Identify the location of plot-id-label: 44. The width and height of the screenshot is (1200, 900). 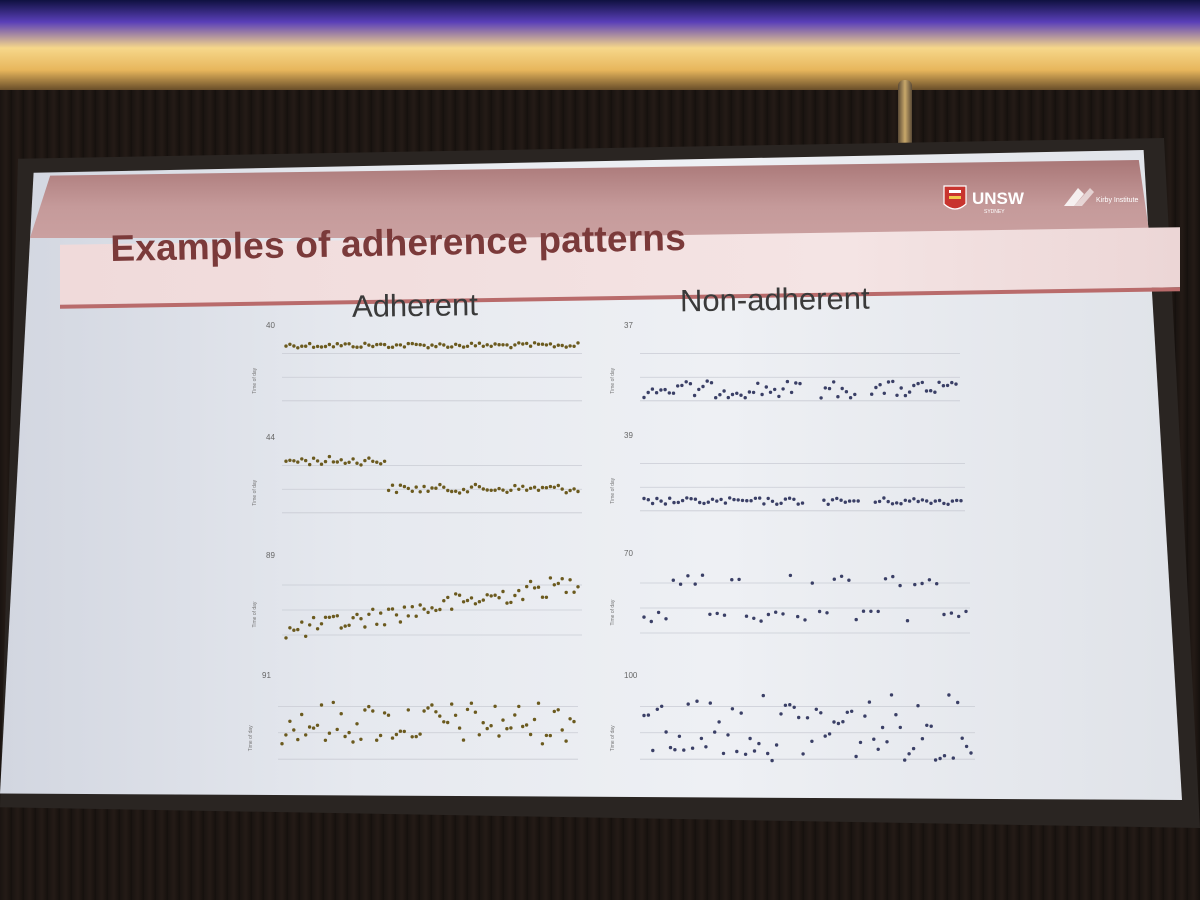
(270, 437).